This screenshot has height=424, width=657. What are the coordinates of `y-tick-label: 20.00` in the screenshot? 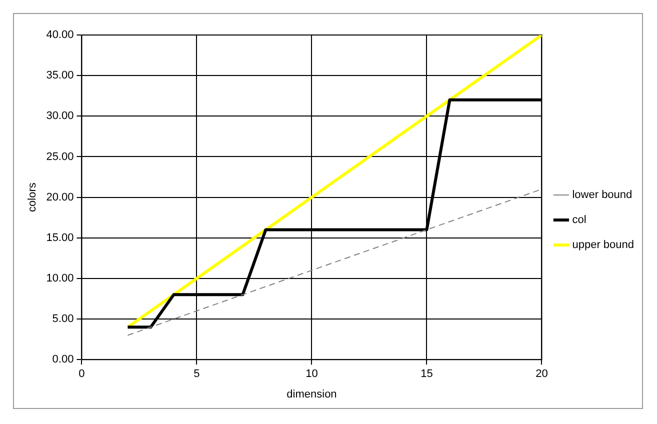 It's located at (60, 197).